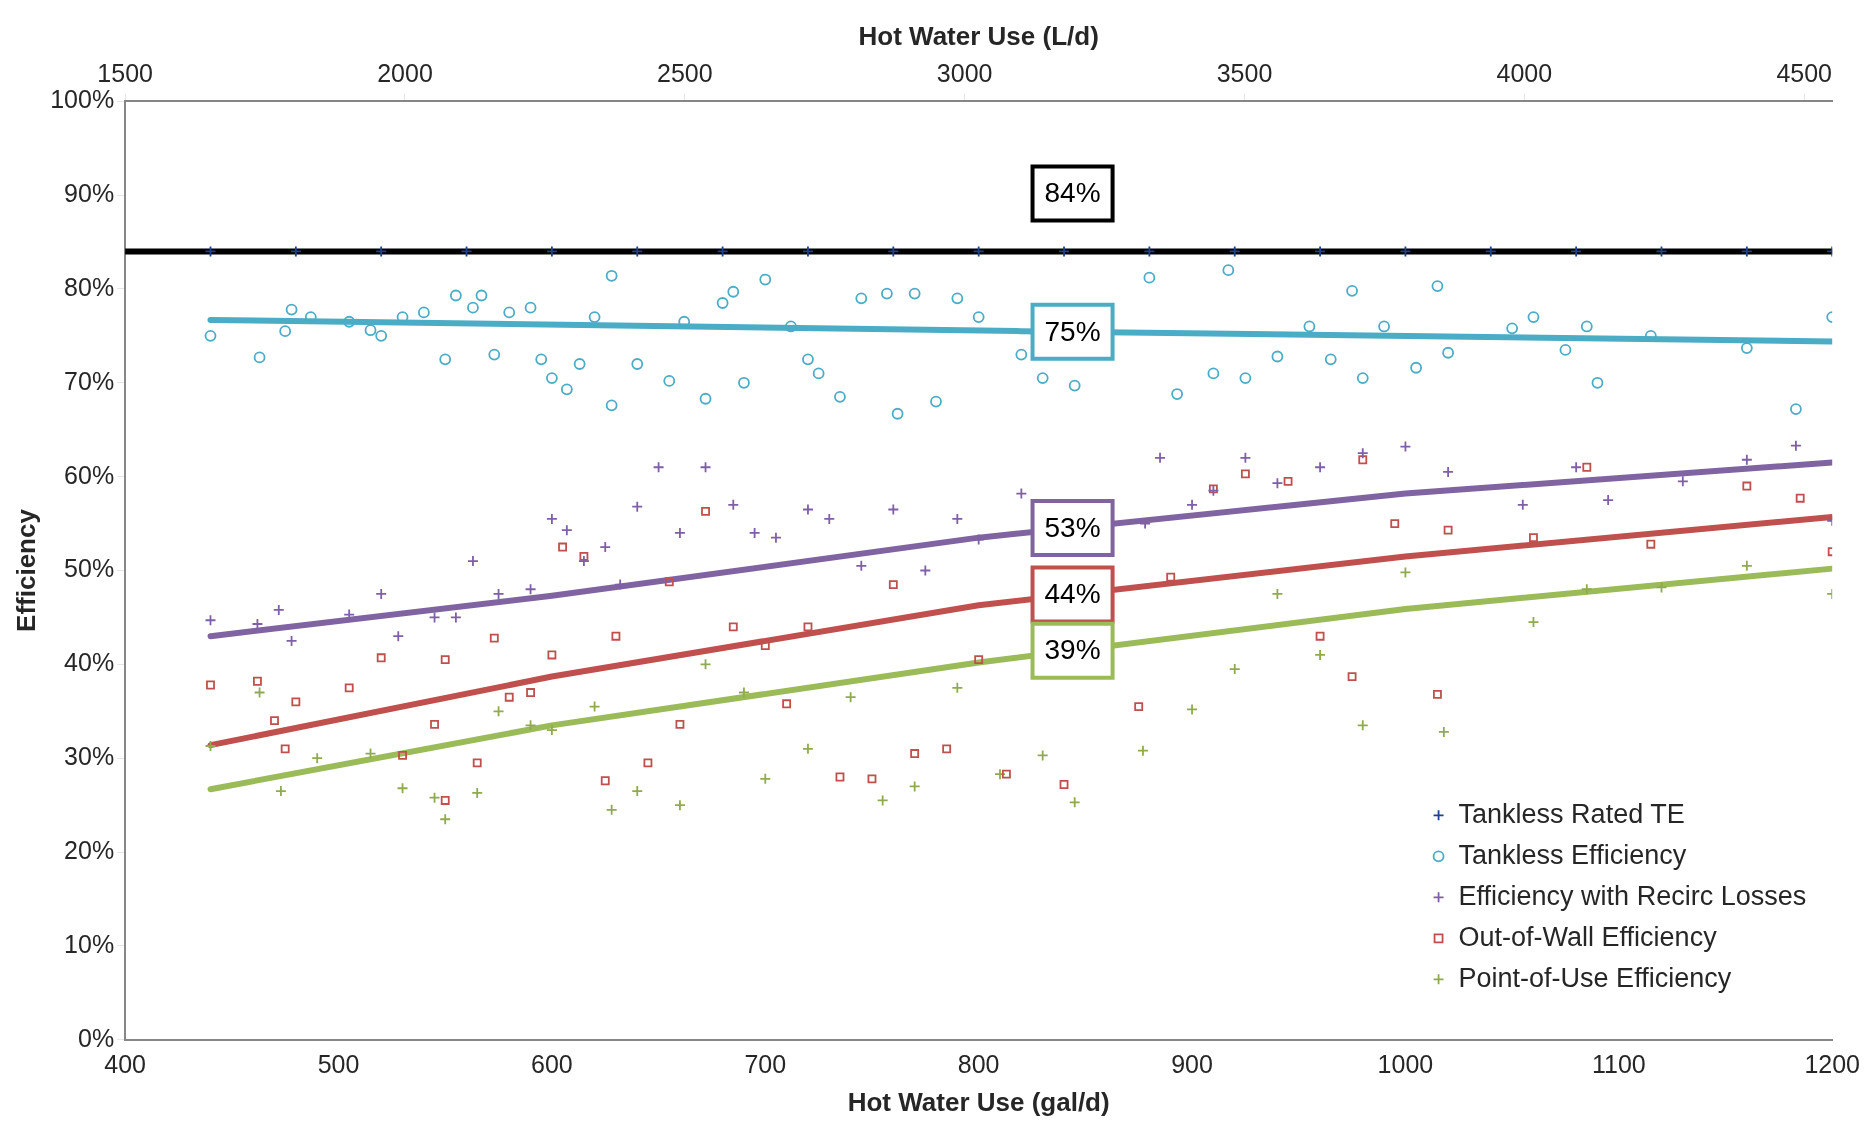  What do you see at coordinates (82, 99) in the screenshot?
I see `y-tick-label: 100%` at bounding box center [82, 99].